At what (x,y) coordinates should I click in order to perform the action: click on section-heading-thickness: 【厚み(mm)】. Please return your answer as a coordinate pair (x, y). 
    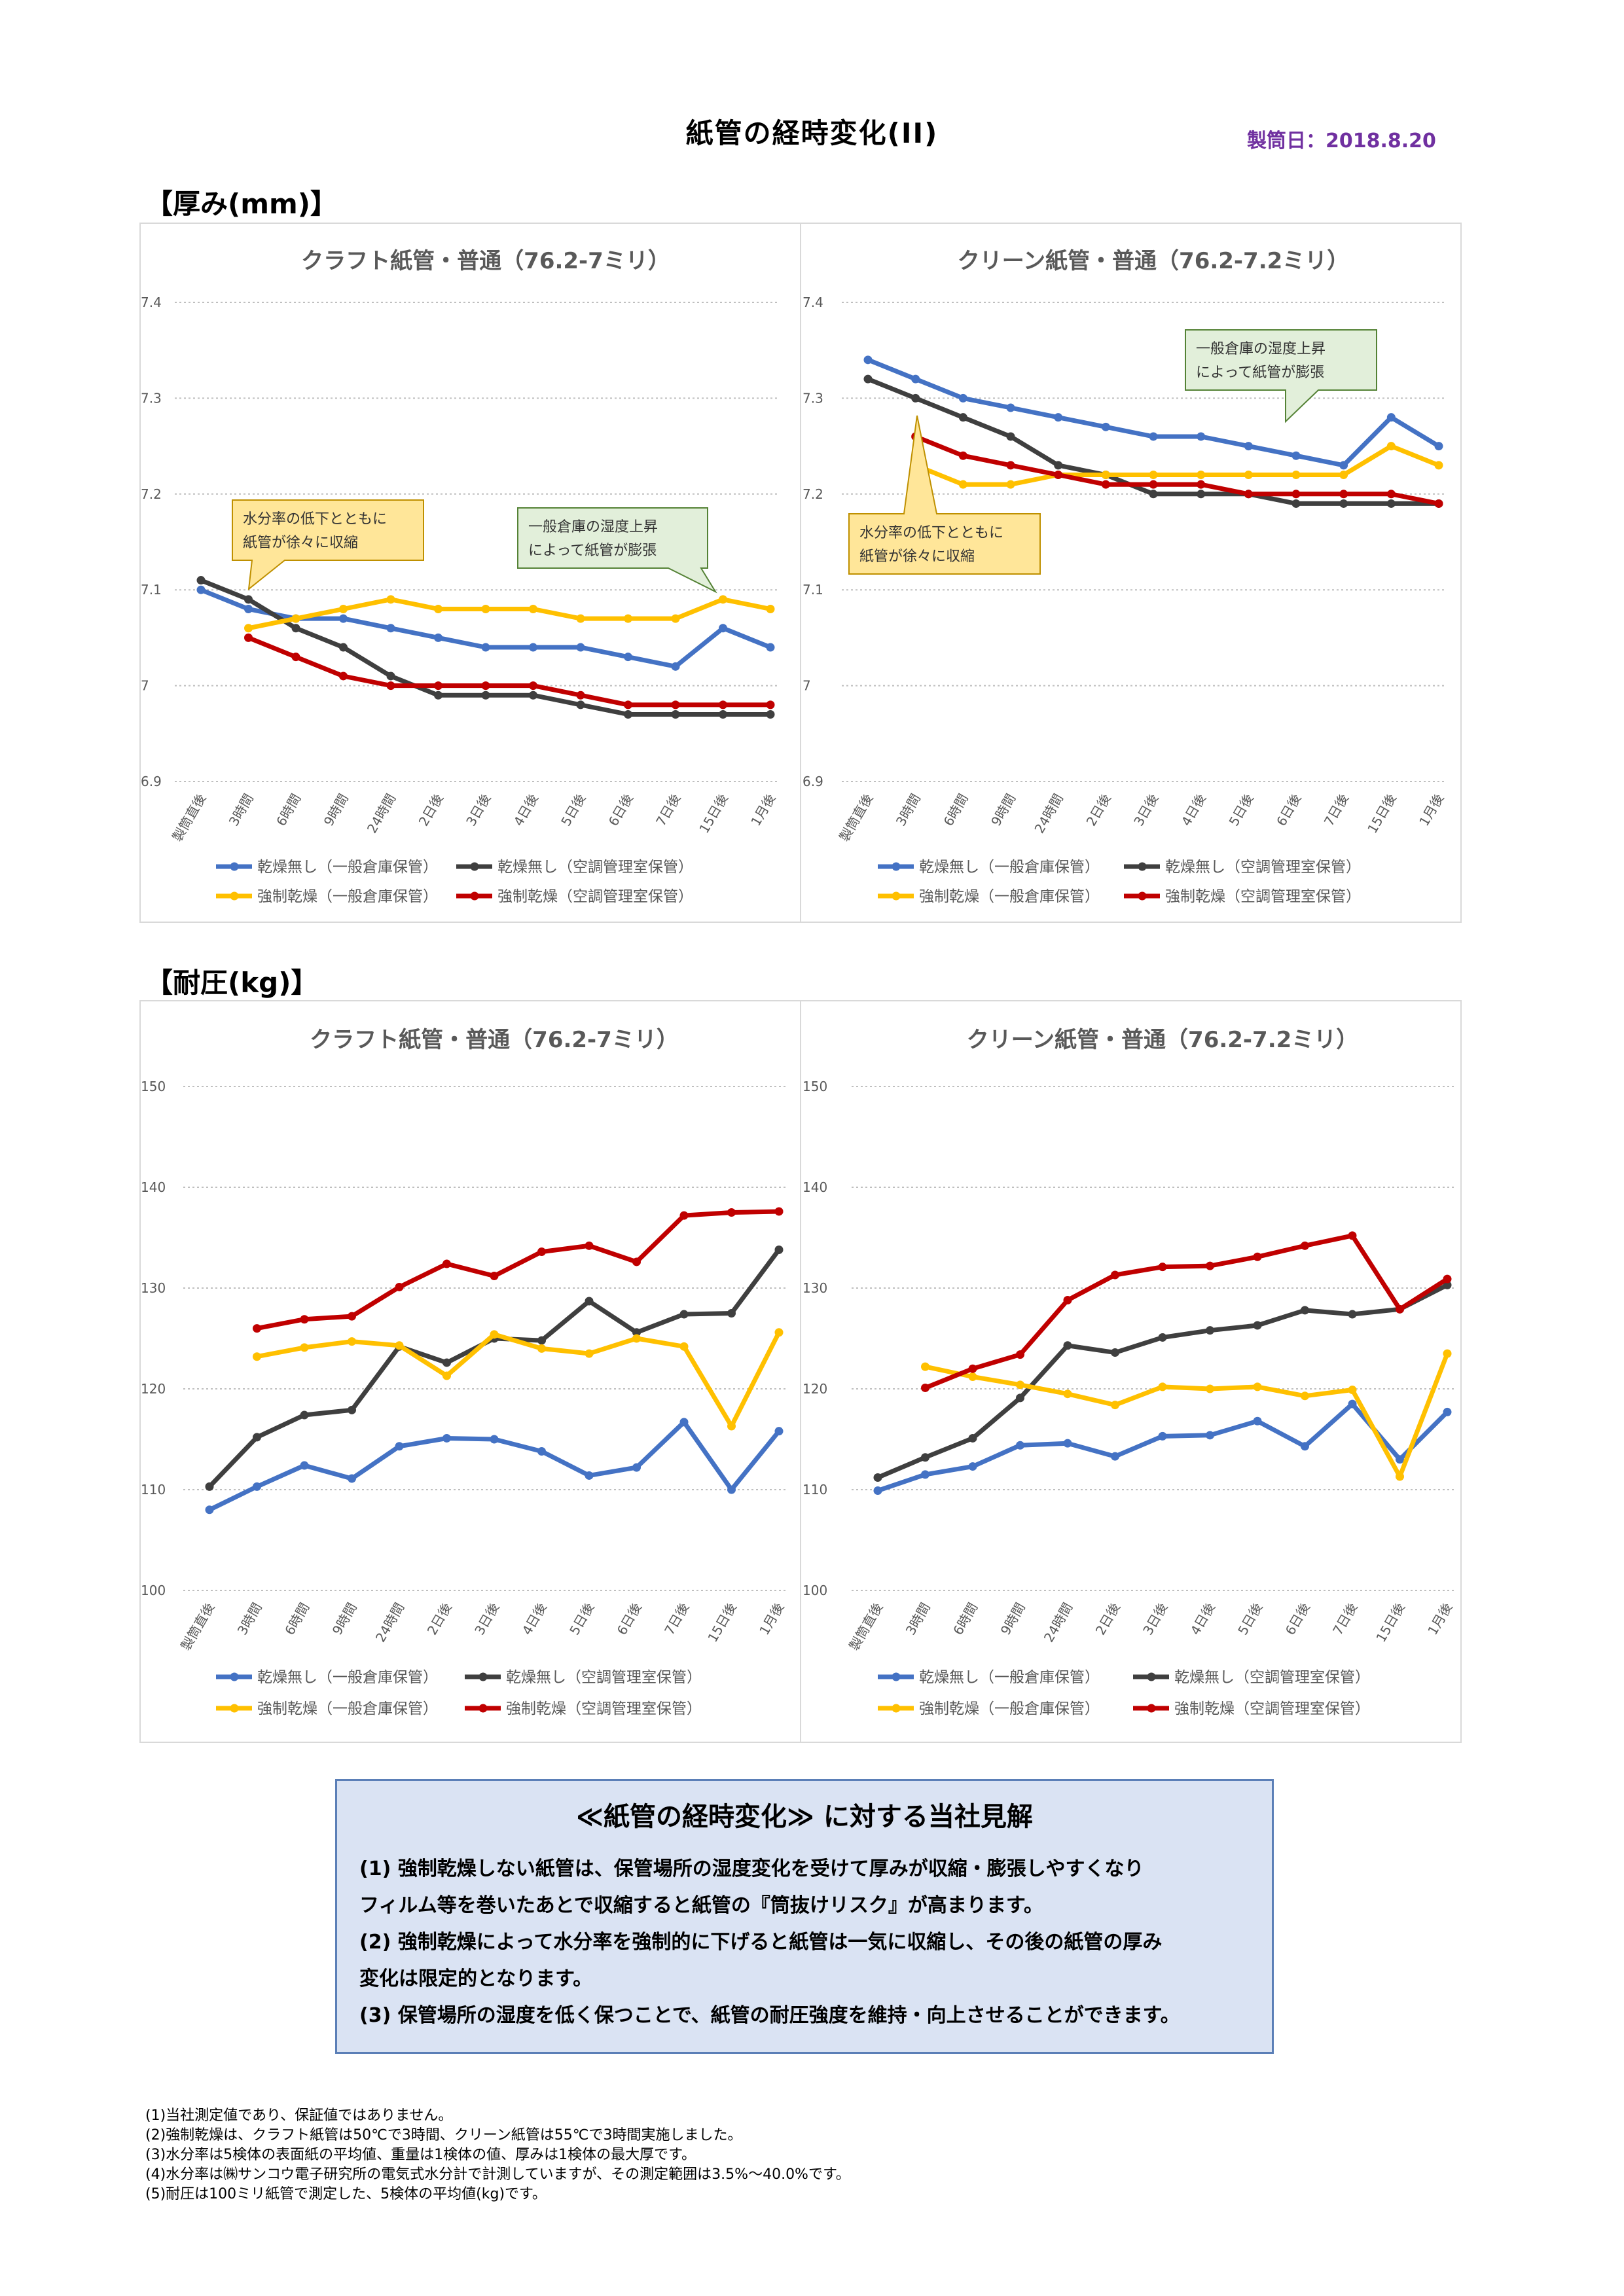
    Looking at the image, I should click on (241, 204).